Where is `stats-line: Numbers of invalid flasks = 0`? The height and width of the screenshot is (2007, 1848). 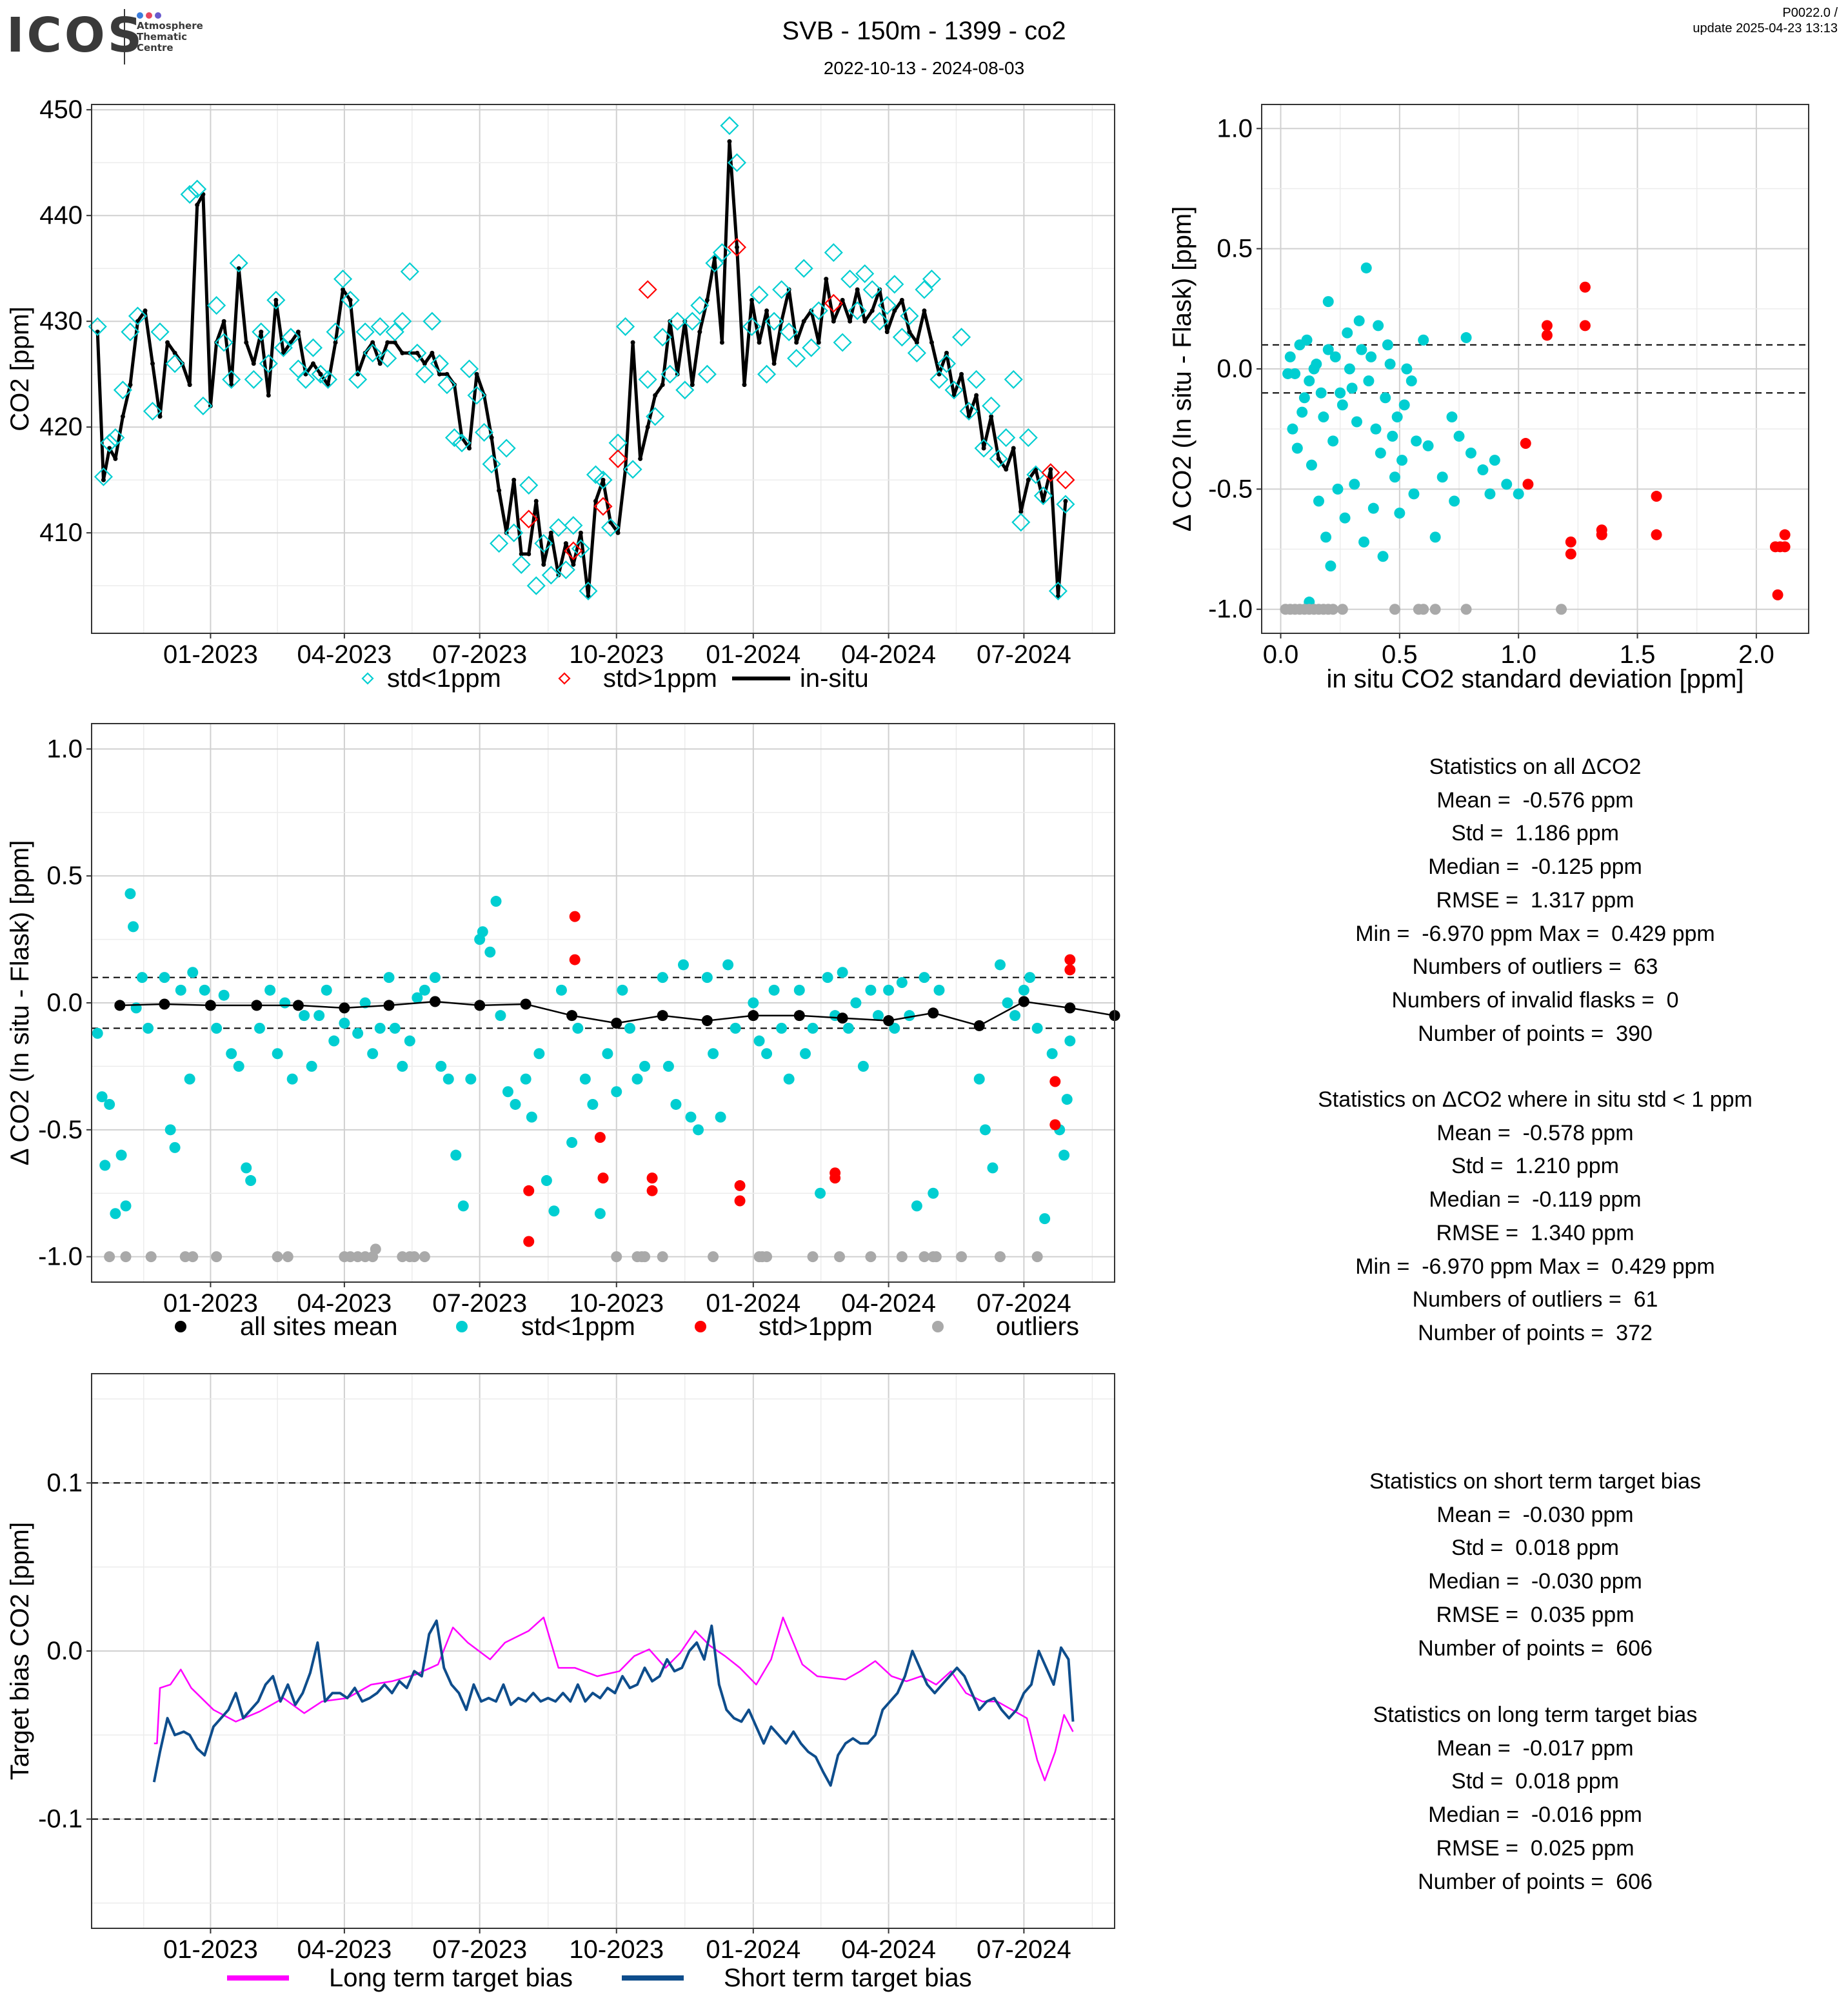
stats-line: Numbers of invalid flasks = 0 is located at coordinates (1535, 1000).